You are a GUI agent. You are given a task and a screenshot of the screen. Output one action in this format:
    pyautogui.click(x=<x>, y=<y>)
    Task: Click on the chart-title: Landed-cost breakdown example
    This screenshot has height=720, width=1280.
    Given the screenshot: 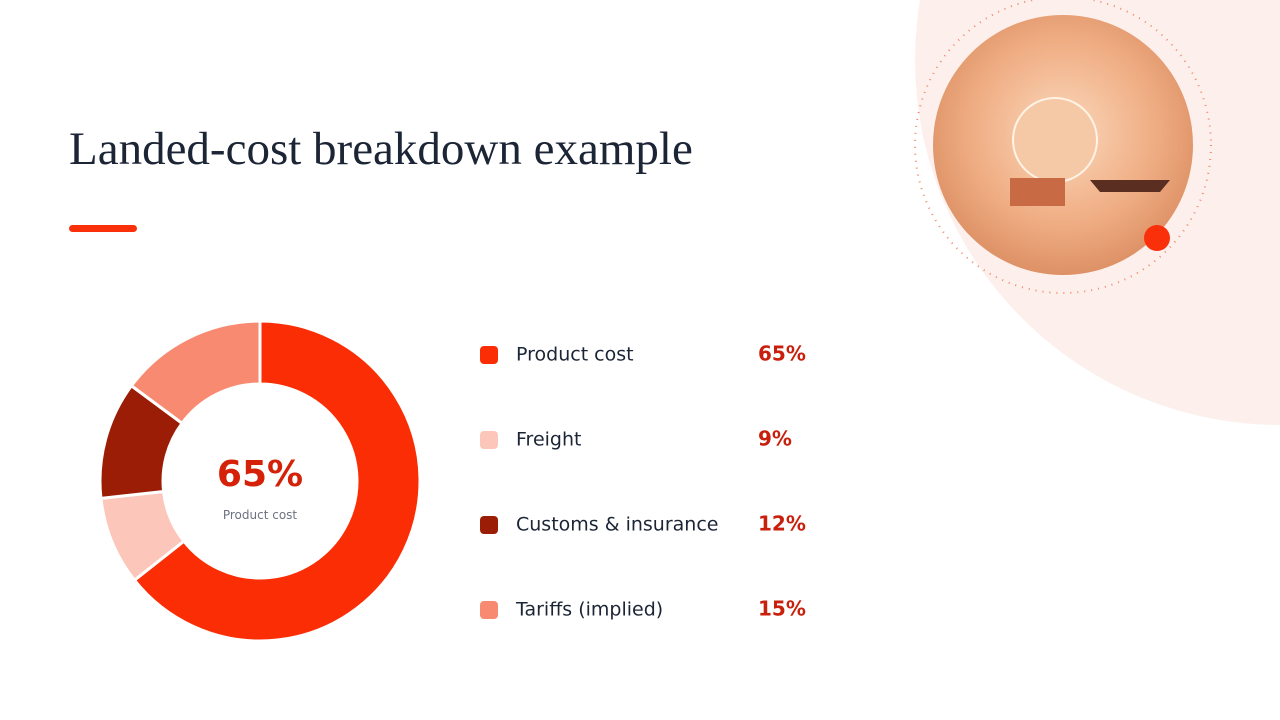 What is the action you would take?
    pyautogui.click(x=381, y=149)
    